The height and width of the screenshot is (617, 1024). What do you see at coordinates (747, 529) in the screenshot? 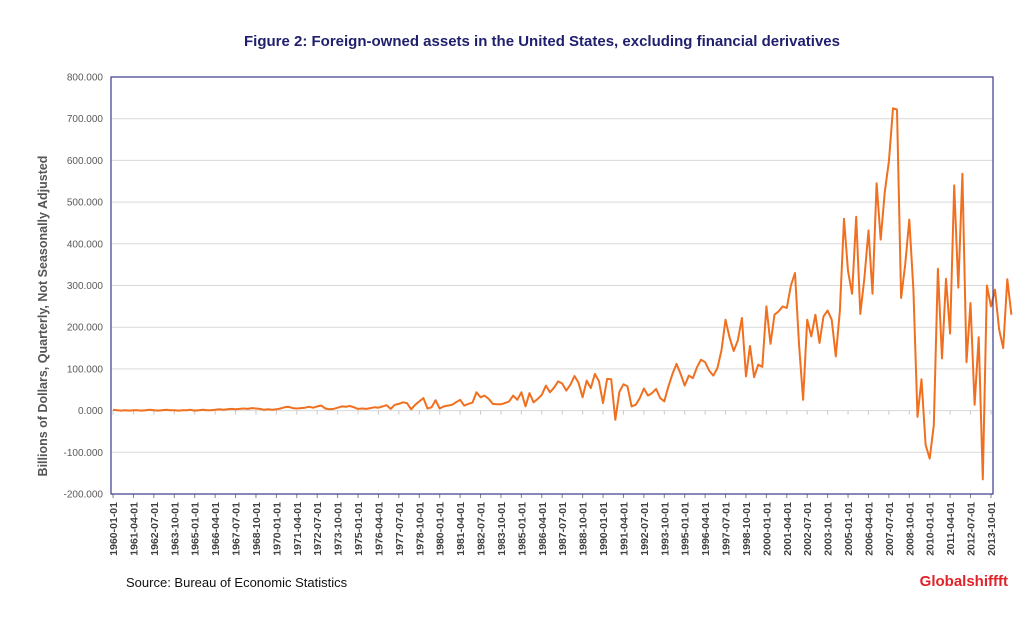
I see `x-tick-label: 1998-10-01` at bounding box center [747, 529].